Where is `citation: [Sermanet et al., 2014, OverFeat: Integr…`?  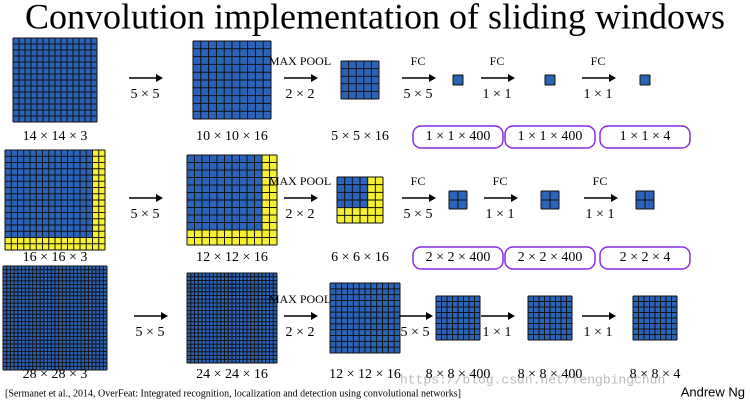
citation: [Sermanet et al., 2014, OverFeat: Integr… is located at coordinates (233, 393).